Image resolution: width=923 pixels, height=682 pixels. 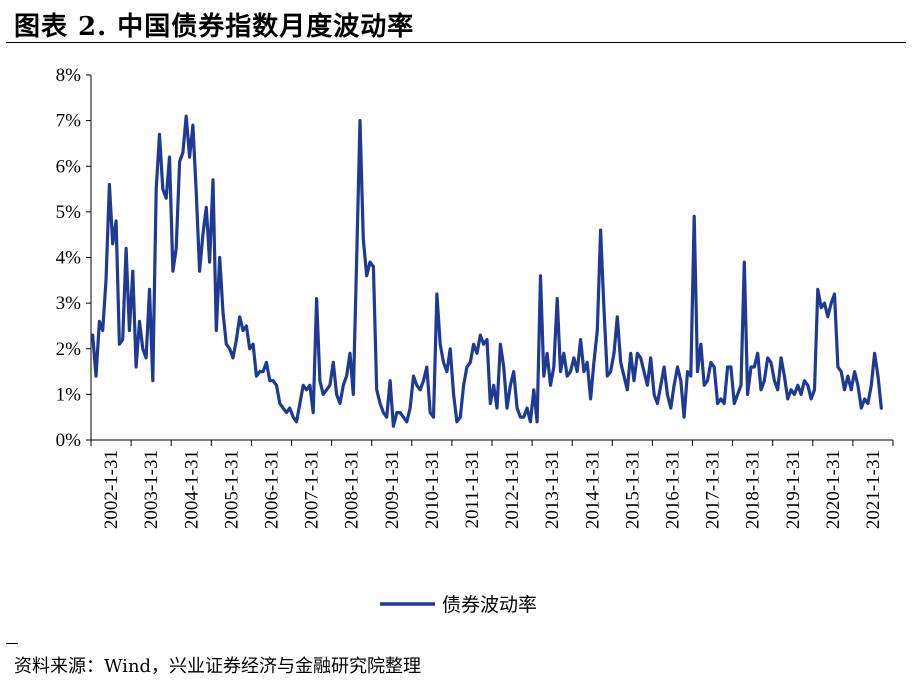 What do you see at coordinates (489, 605) in the screenshot?
I see `legend-label: 债券波动率` at bounding box center [489, 605].